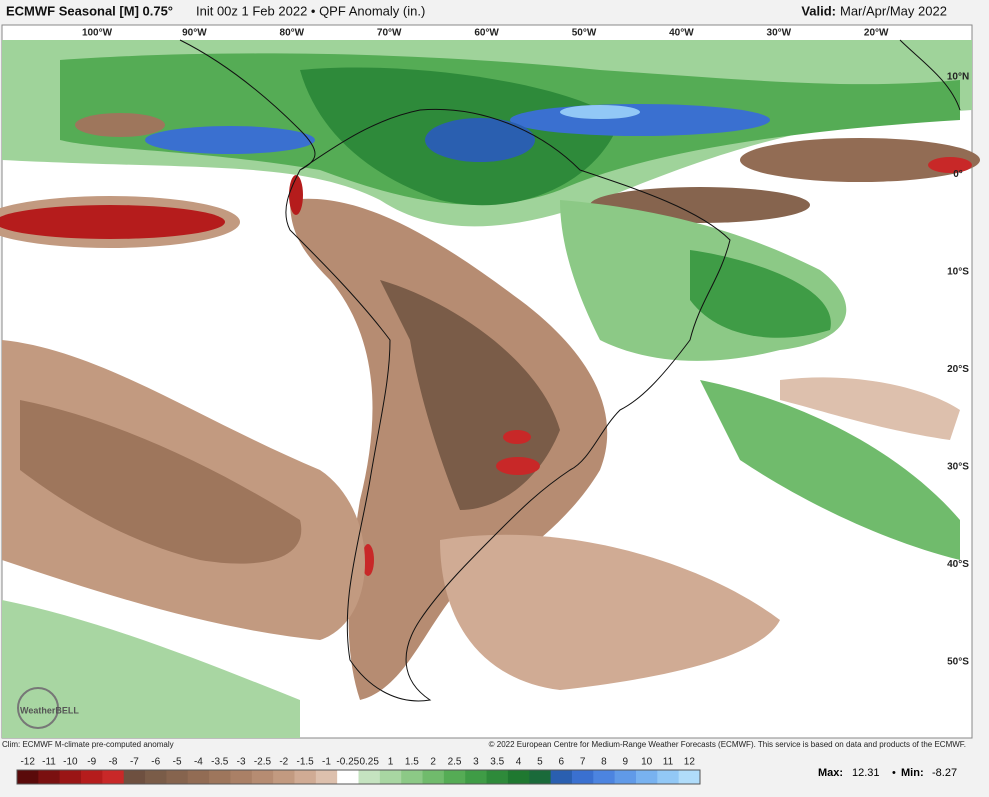  What do you see at coordinates (194, 33) in the screenshot?
I see `longitude-label: 90°W` at bounding box center [194, 33].